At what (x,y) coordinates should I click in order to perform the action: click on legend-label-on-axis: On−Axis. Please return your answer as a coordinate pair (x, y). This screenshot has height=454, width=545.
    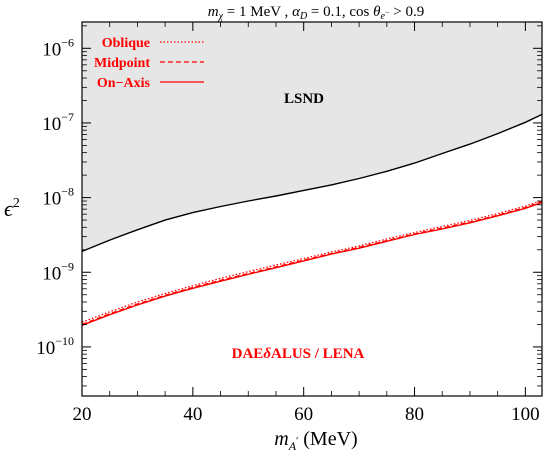
    Looking at the image, I should click on (124, 83).